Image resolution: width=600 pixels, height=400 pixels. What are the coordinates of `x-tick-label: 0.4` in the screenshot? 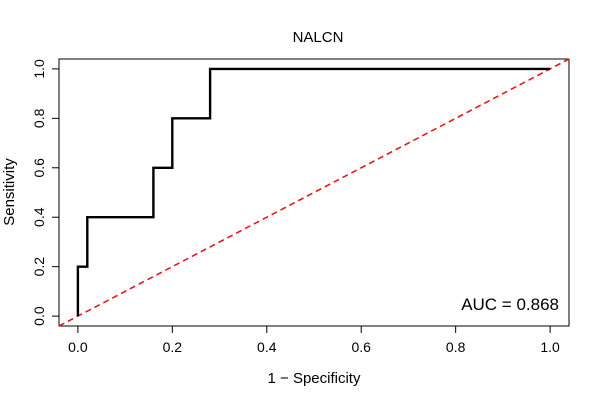 It's located at (267, 347).